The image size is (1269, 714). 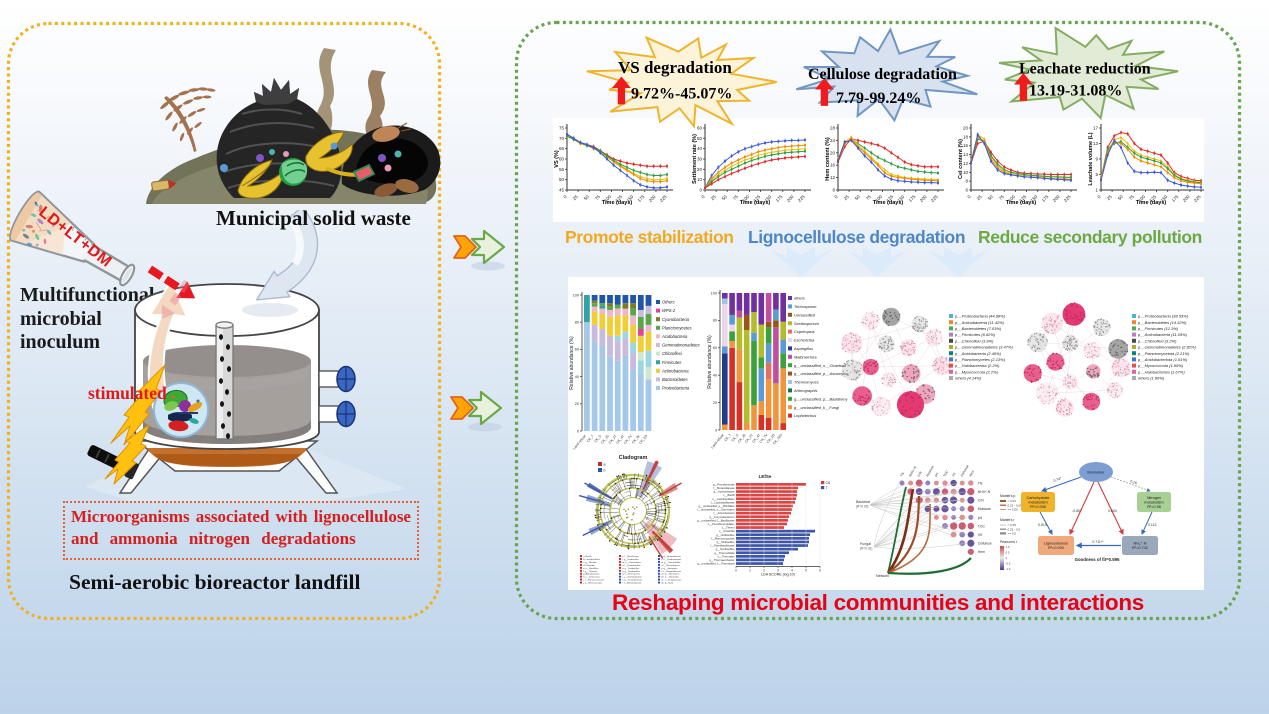 I want to click on svg-text: Bacteroidetes, so click(x=675, y=379).